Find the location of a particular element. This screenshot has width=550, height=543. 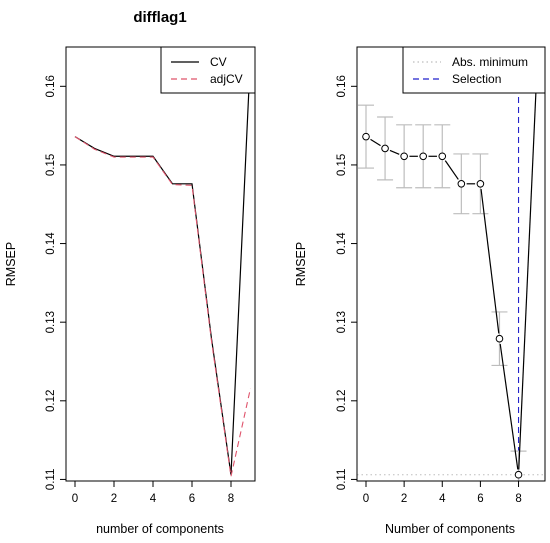

left-y-tick-label: 0.14 is located at coordinates (51, 243).